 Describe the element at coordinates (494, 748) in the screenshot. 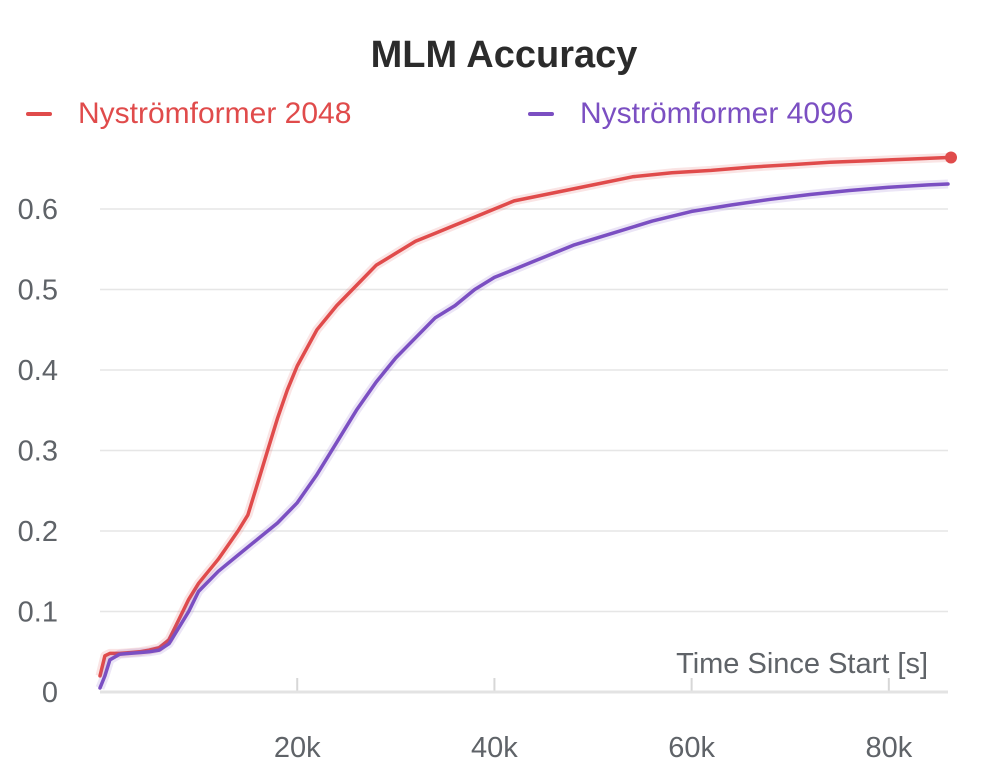

I see `x-tick-label: 40k` at that location.